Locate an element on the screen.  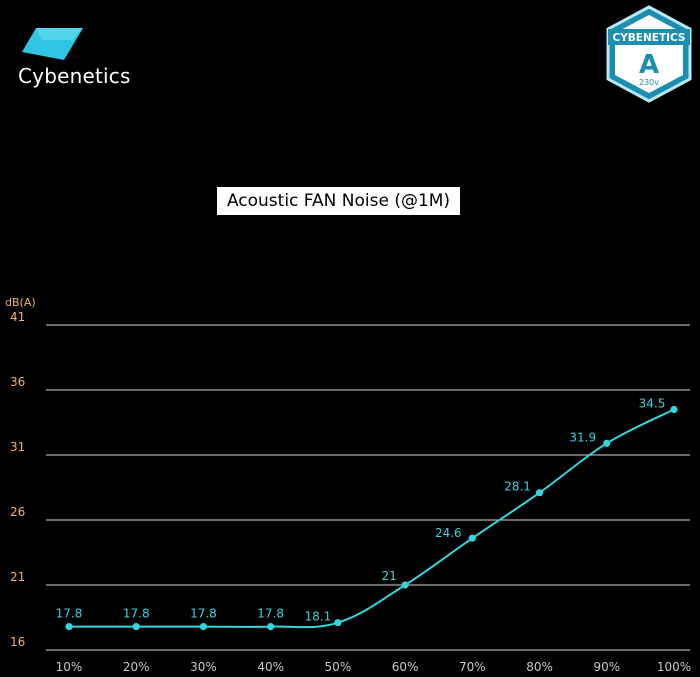
x-tick-label: 80% is located at coordinates (539, 667).